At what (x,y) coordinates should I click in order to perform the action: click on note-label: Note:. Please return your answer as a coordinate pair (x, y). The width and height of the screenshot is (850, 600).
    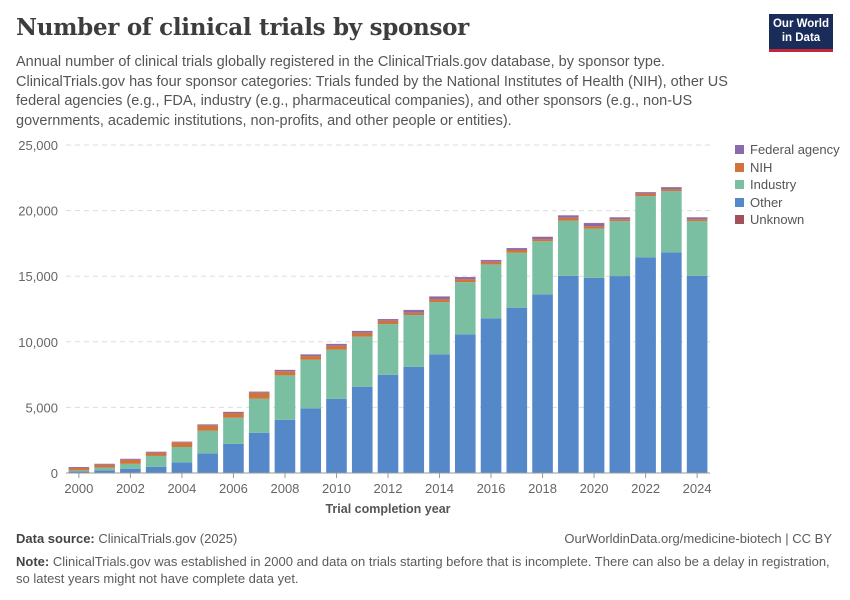
    Looking at the image, I should click on (33, 561).